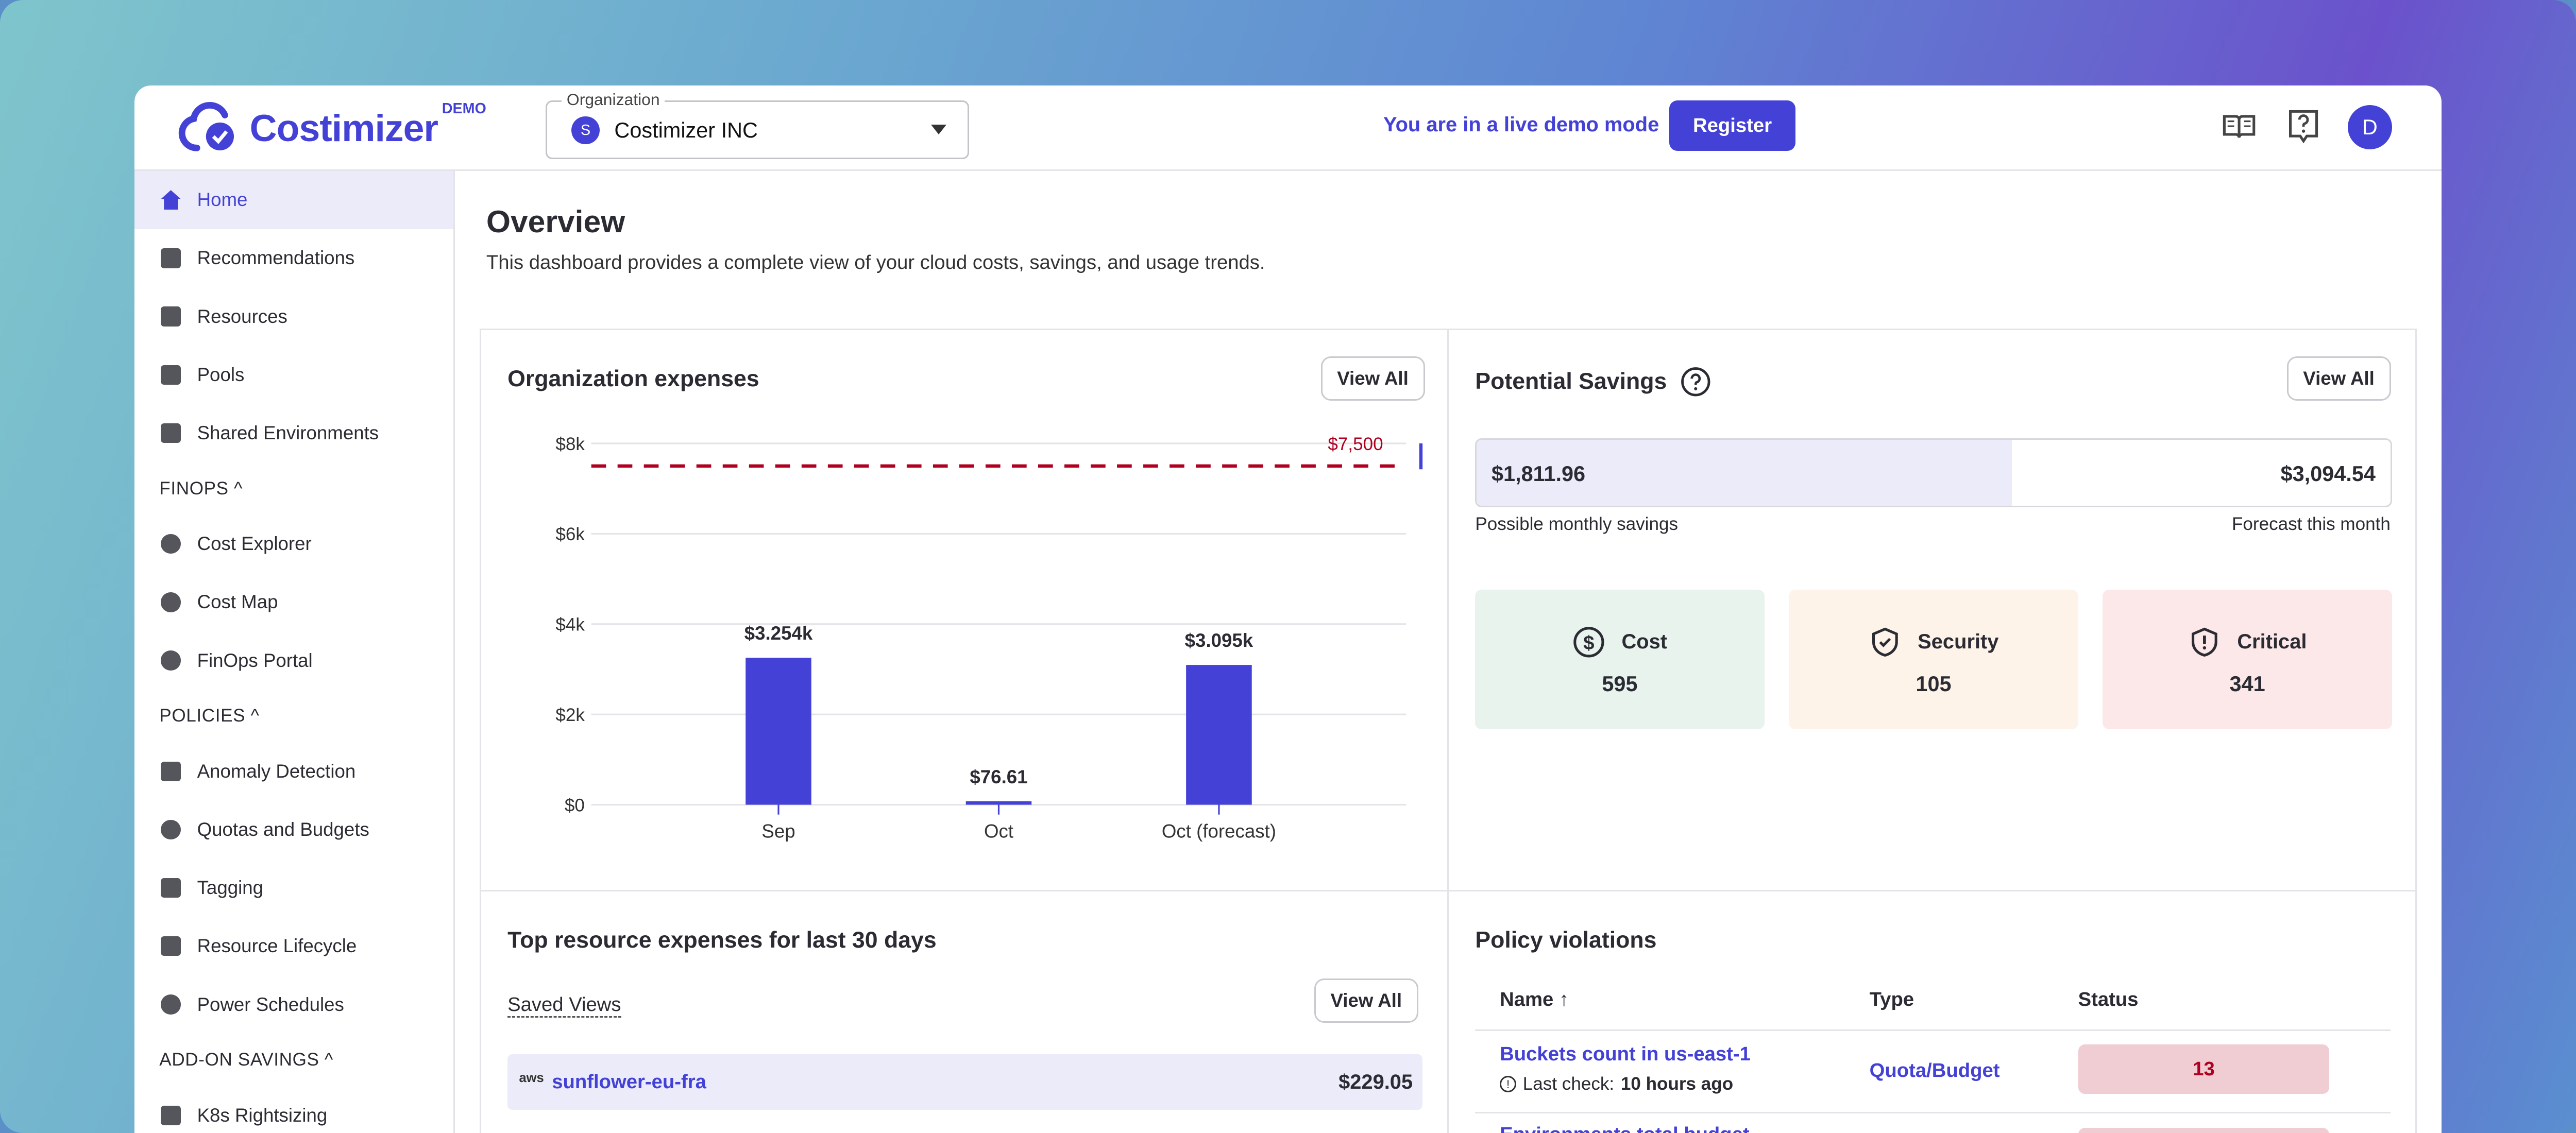 The height and width of the screenshot is (1133, 2576). Describe the element at coordinates (171, 316) in the screenshot. I see `bar-chart-icon` at that location.